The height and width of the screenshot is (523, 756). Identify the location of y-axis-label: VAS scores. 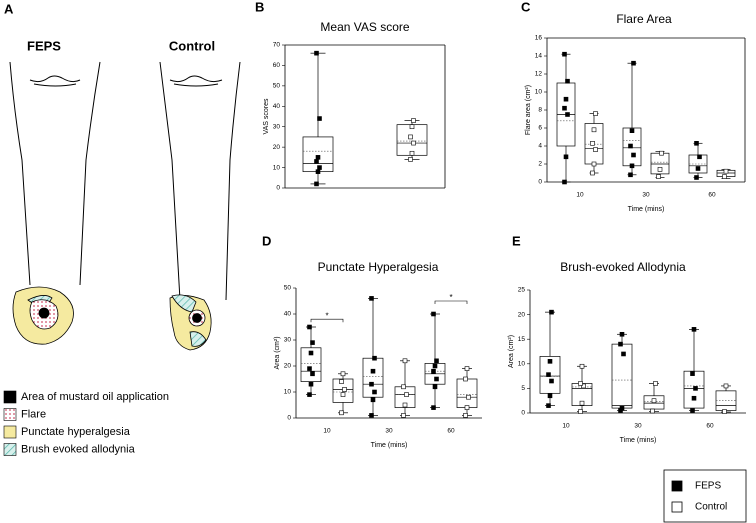
(266, 116).